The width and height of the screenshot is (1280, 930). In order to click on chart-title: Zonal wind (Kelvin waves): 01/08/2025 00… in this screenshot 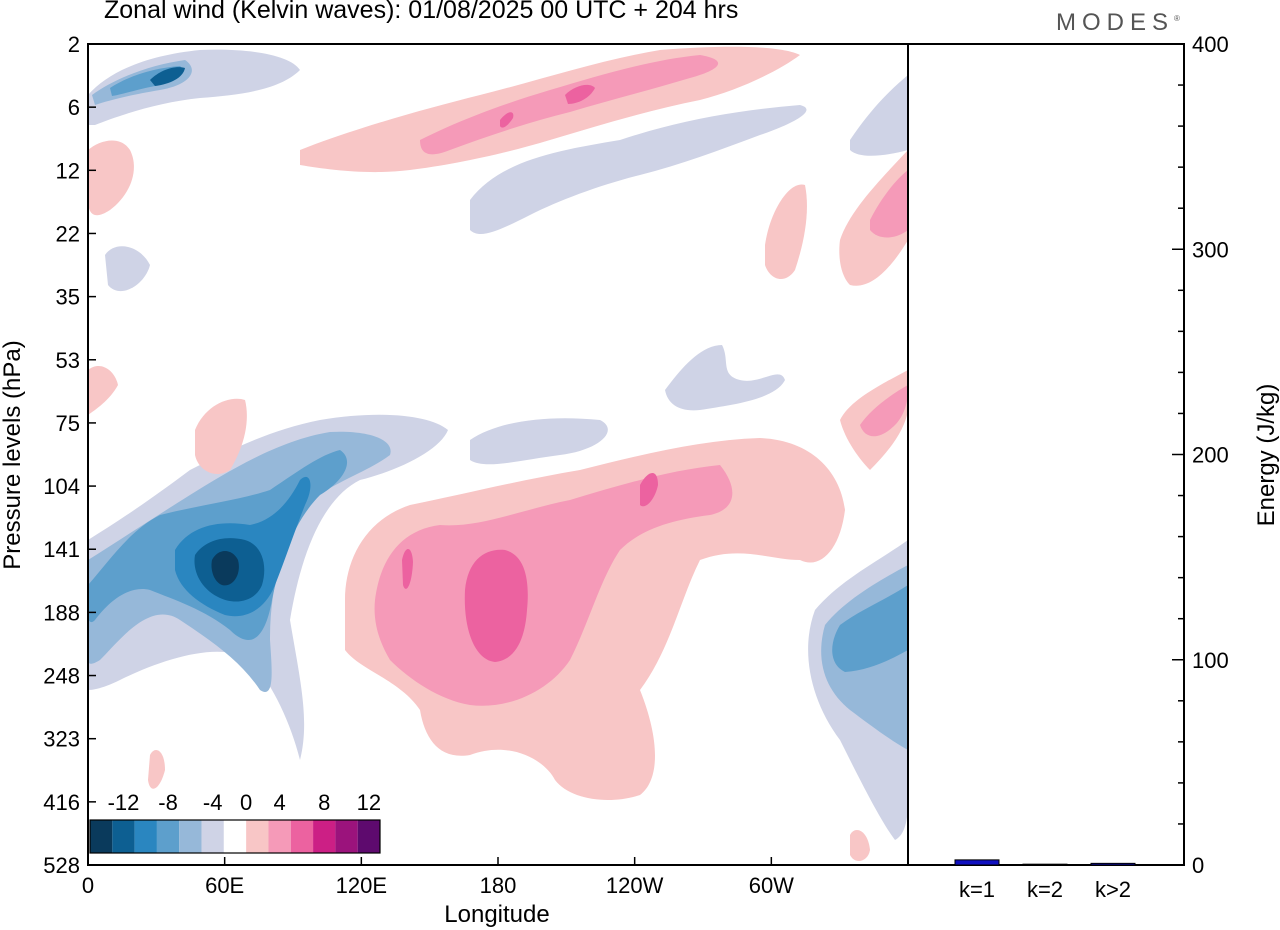, I will do `click(421, 12)`.